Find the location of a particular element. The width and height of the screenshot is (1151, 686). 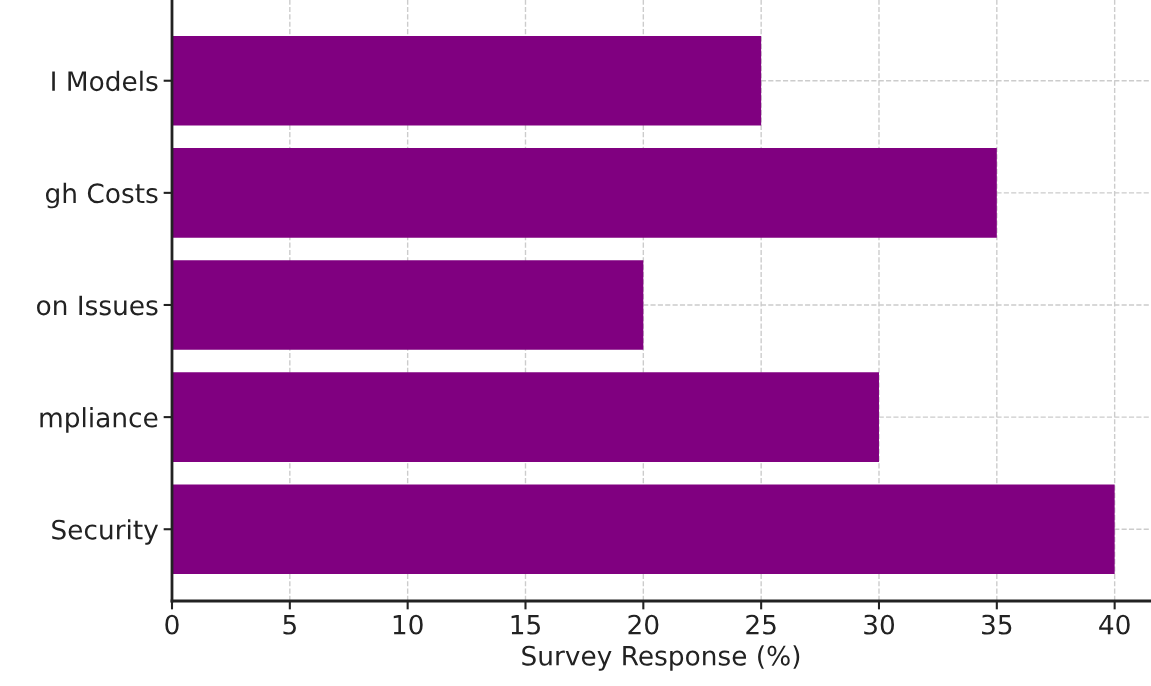

x-tick-label: 5 is located at coordinates (289, 625).